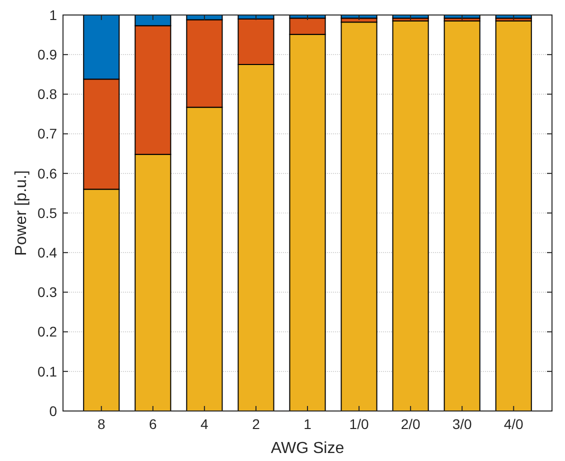 This screenshot has width=565, height=461. Describe the element at coordinates (462, 424) in the screenshot. I see `x-tick-label: 3/0` at that location.